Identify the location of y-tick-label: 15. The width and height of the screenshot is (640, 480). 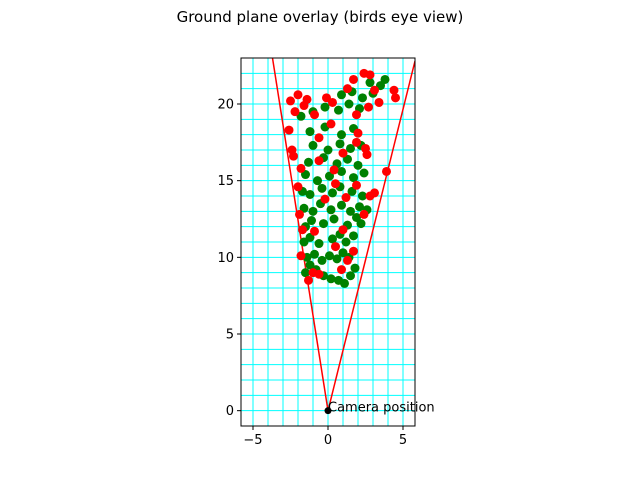
(225, 181).